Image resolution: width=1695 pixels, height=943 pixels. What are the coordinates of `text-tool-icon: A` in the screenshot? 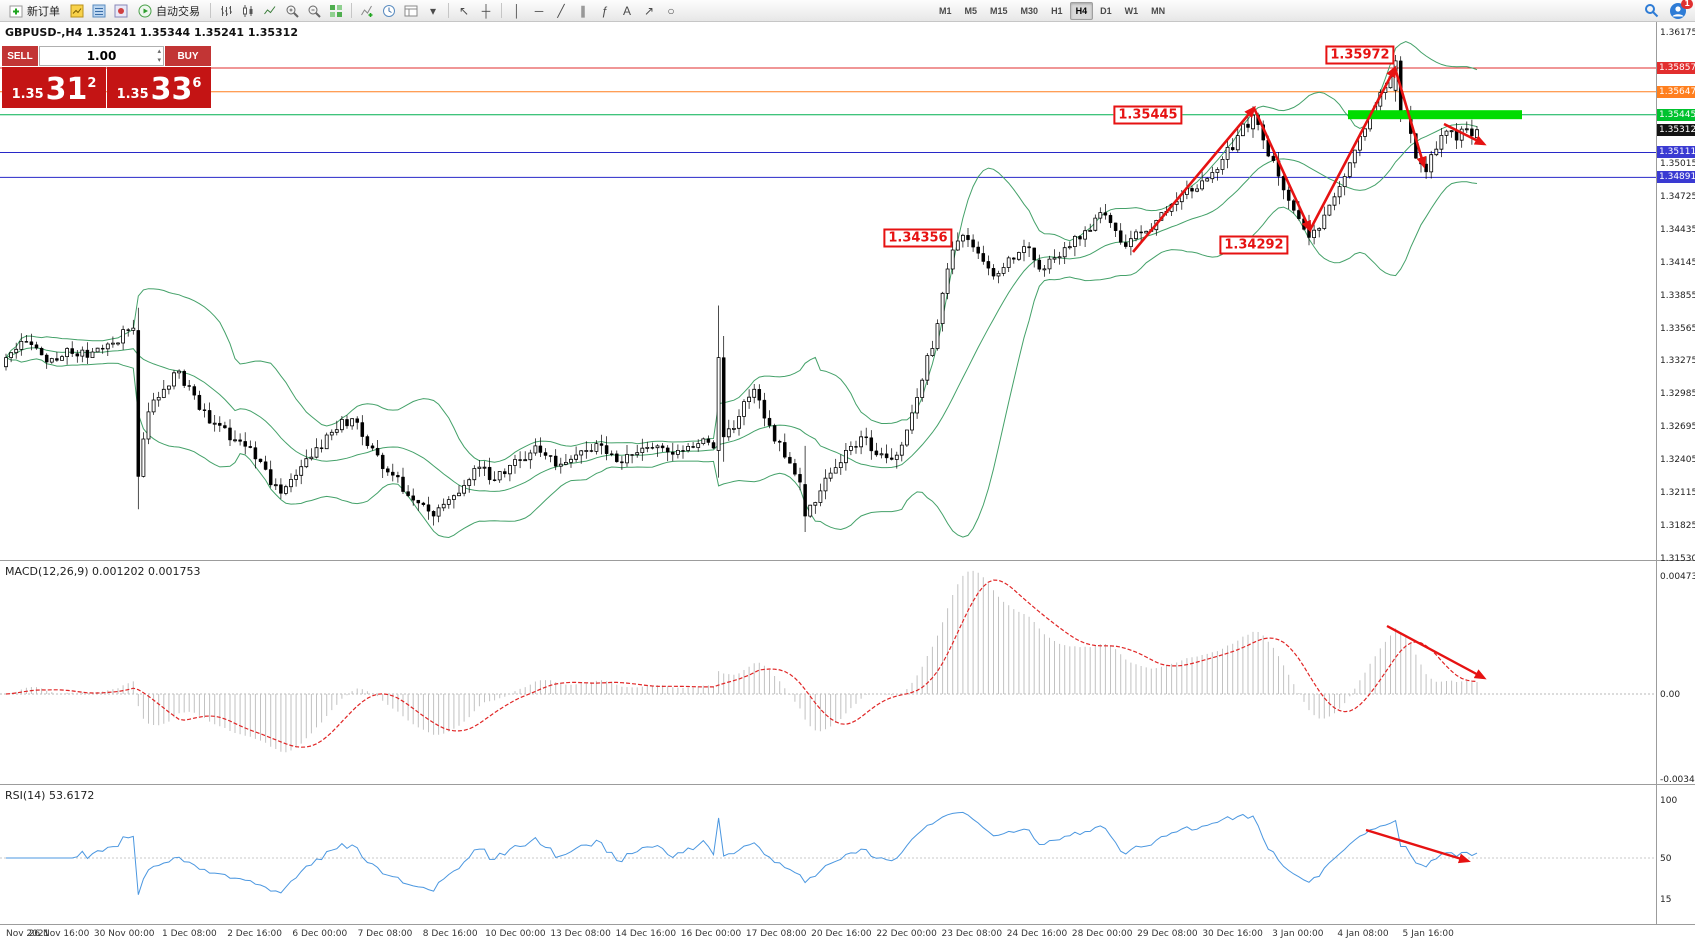 It's located at (626, 10).